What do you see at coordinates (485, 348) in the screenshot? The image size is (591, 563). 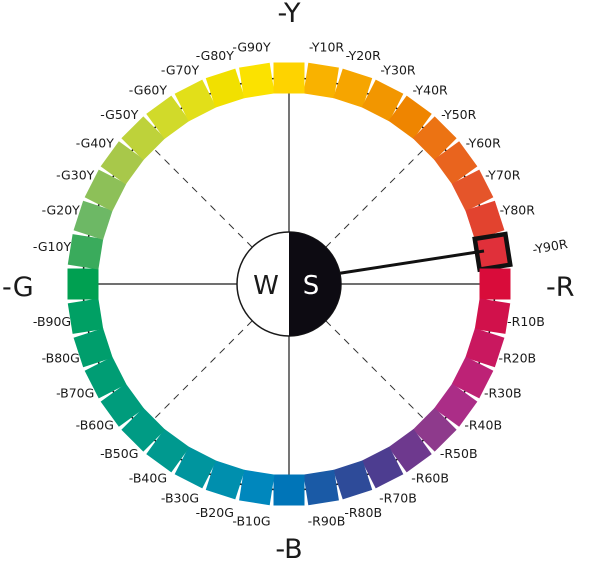 I see `hue-swatch-r20b` at bounding box center [485, 348].